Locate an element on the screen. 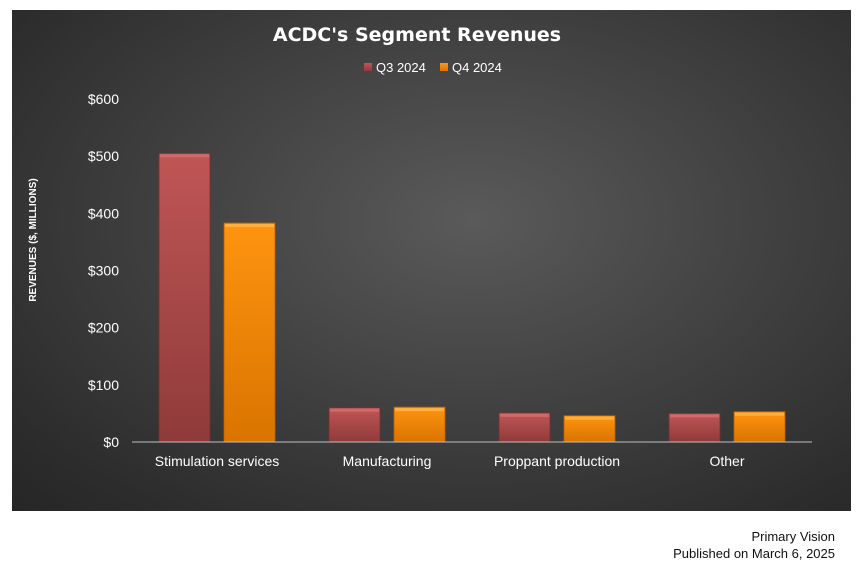 The image size is (863, 565). legend-swatch-q4 is located at coordinates (444, 67).